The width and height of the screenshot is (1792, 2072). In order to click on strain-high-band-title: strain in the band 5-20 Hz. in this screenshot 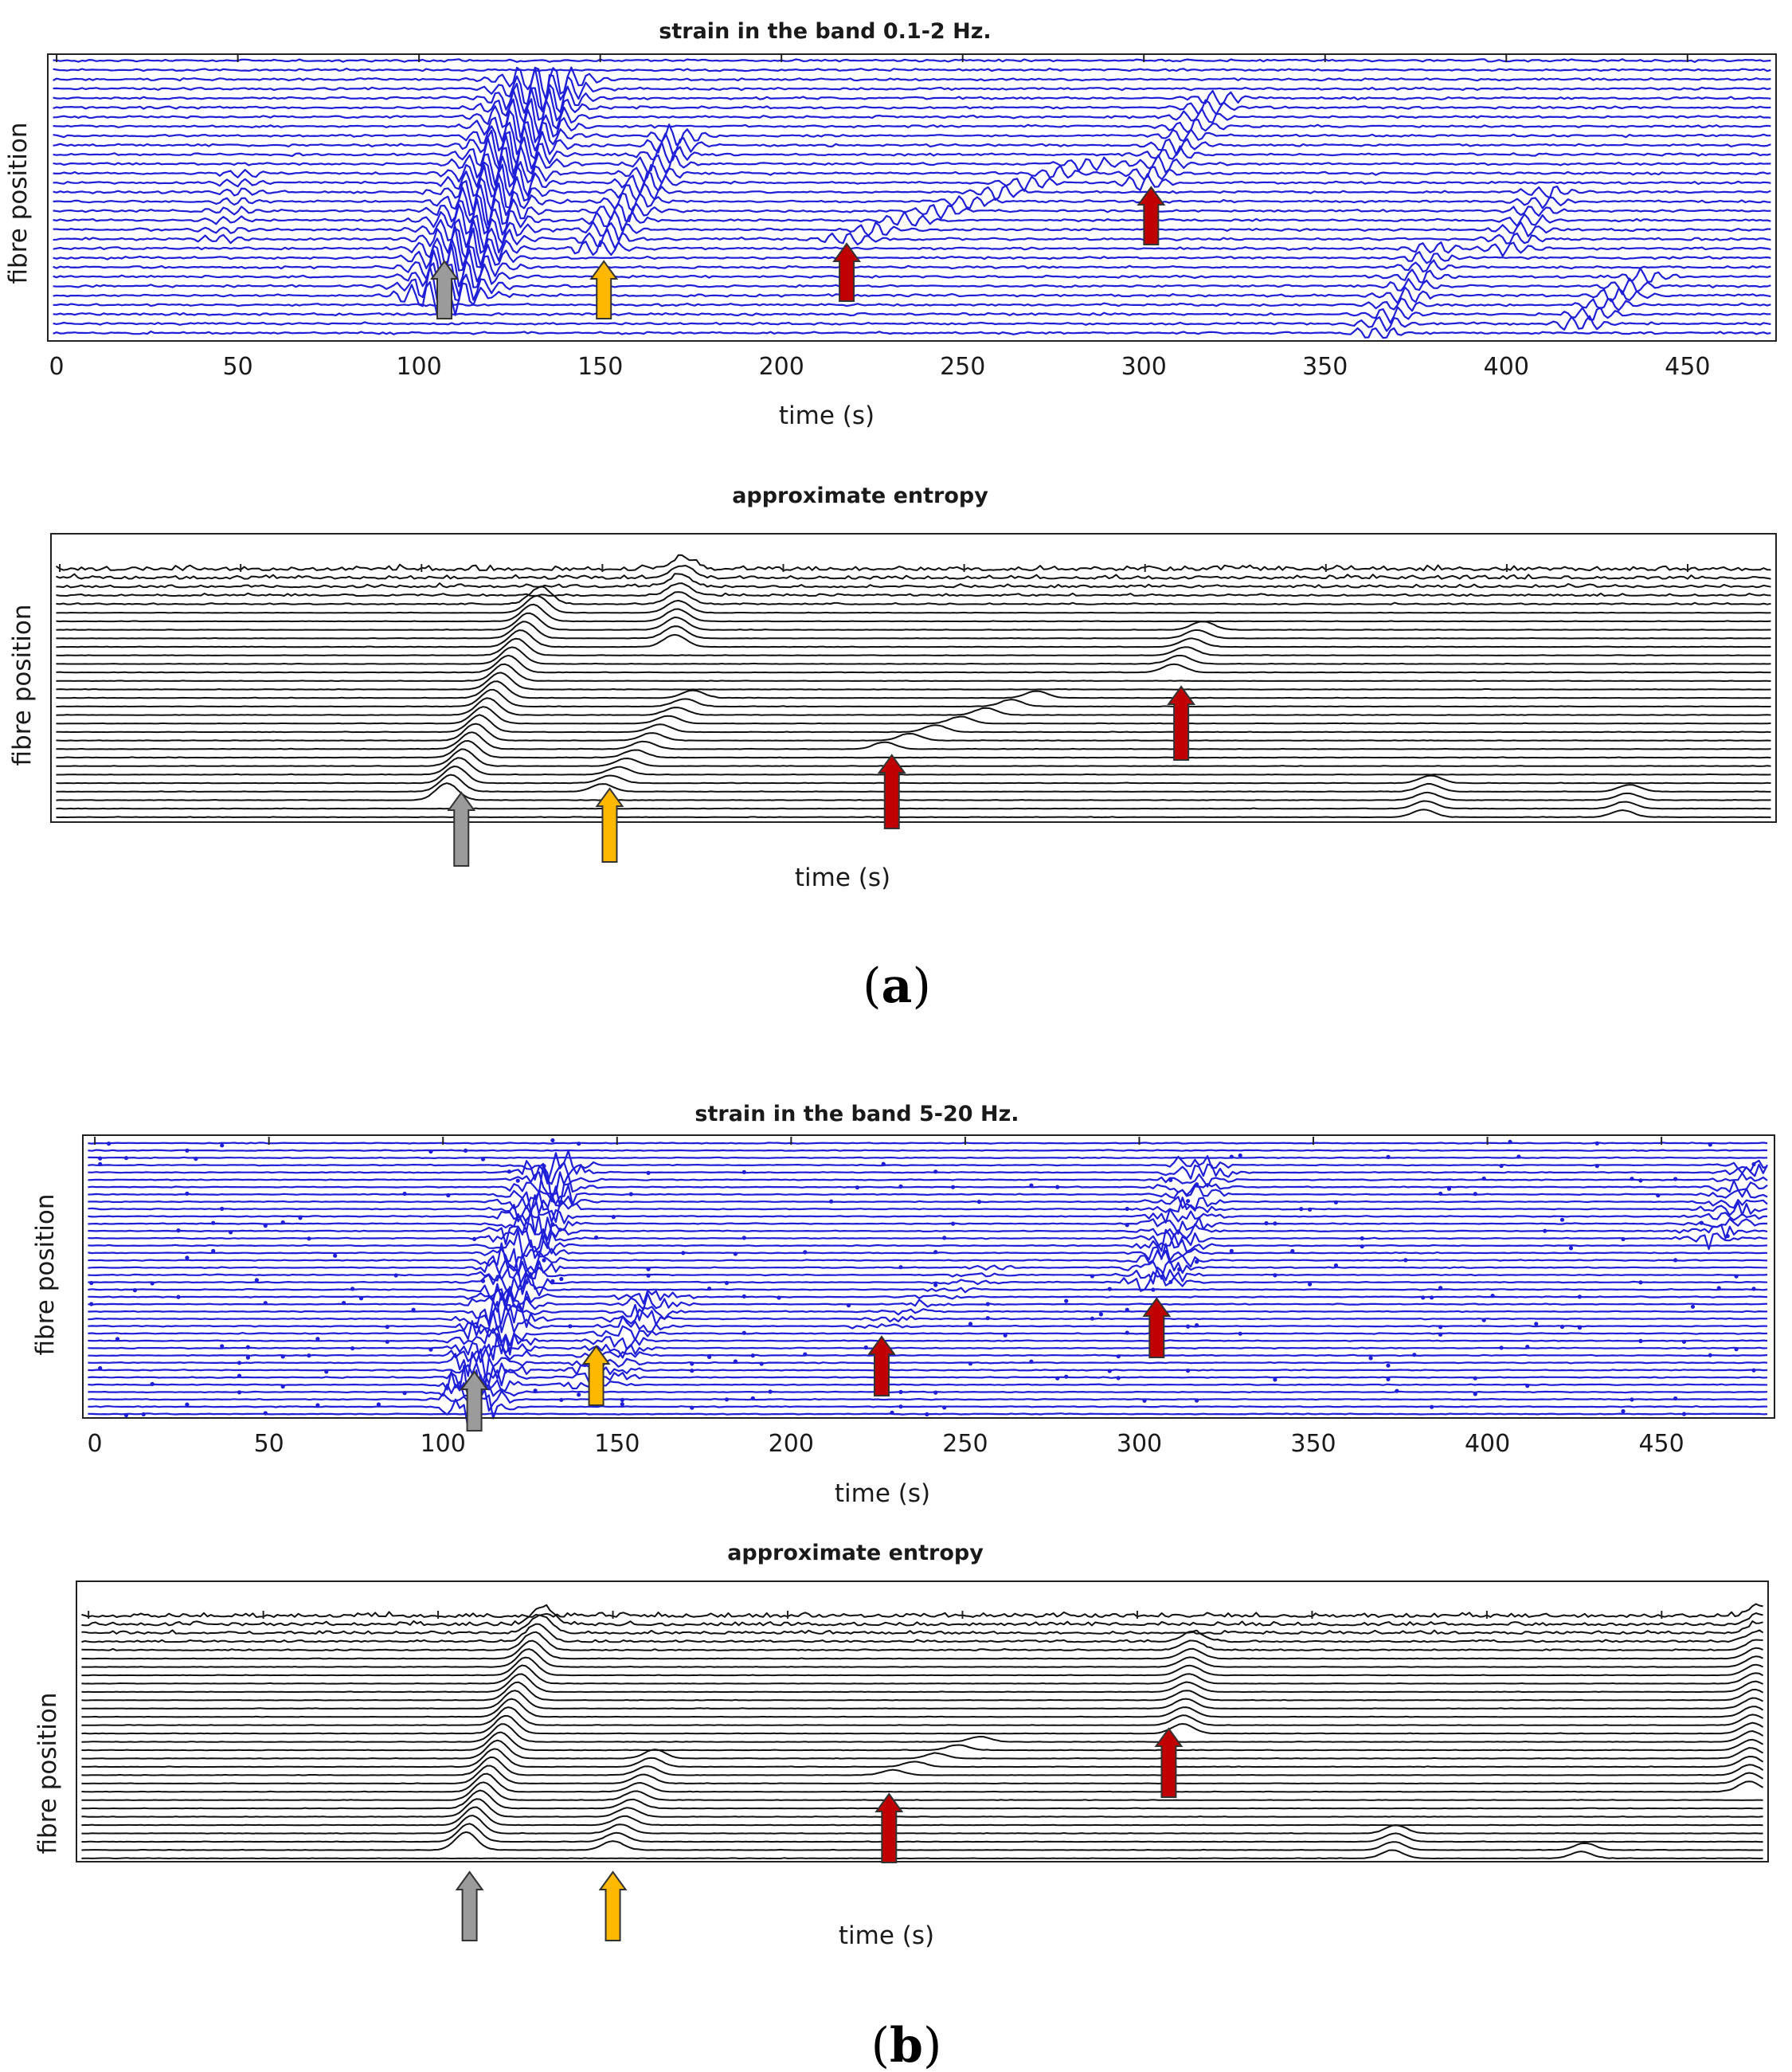, I will do `click(856, 1114)`.